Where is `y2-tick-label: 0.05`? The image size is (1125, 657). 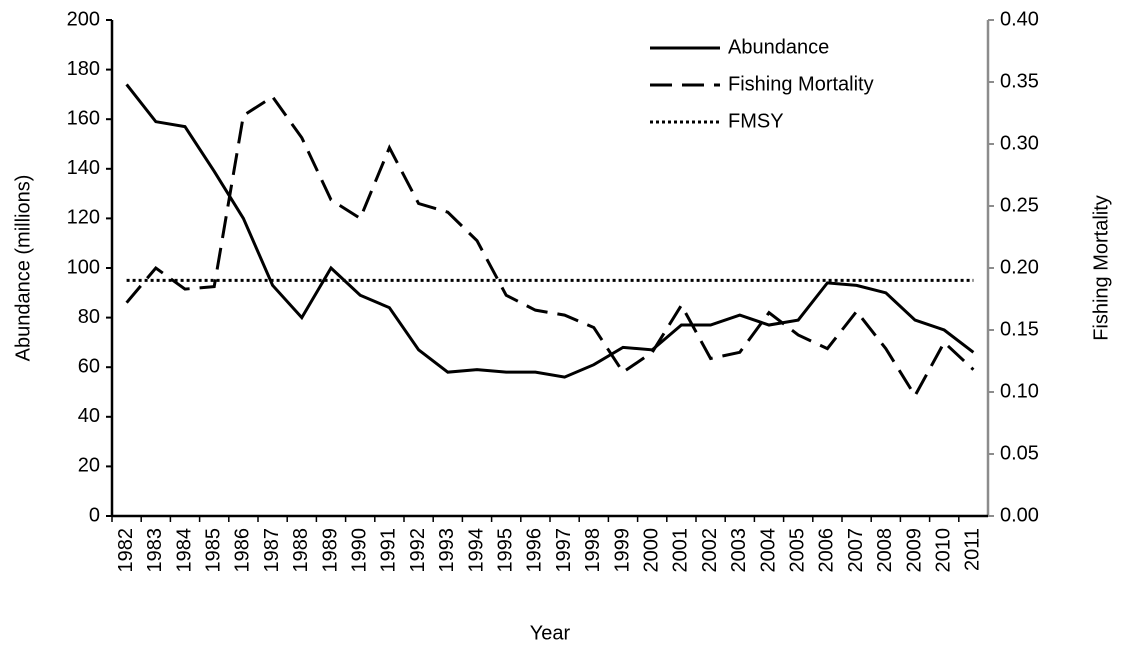 y2-tick-label: 0.05 is located at coordinates (1019, 453).